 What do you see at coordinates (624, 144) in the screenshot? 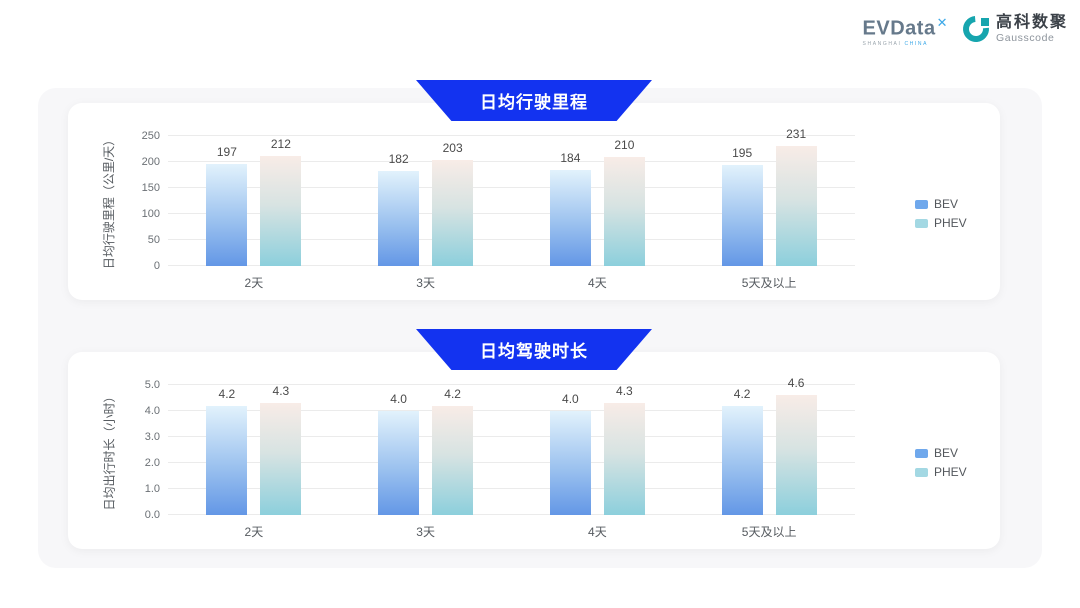
I see `bar-value-label: 210` at bounding box center [624, 144].